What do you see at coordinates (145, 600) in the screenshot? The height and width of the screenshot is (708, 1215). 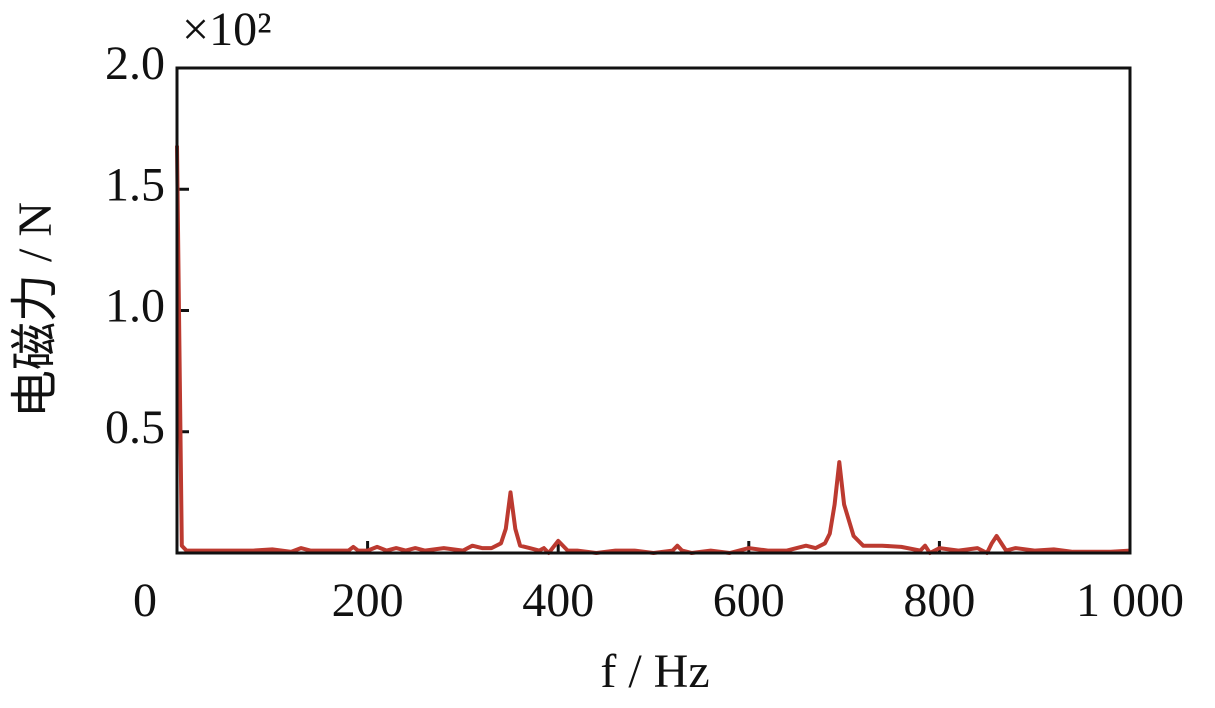 I see `x-tick-label: 0` at bounding box center [145, 600].